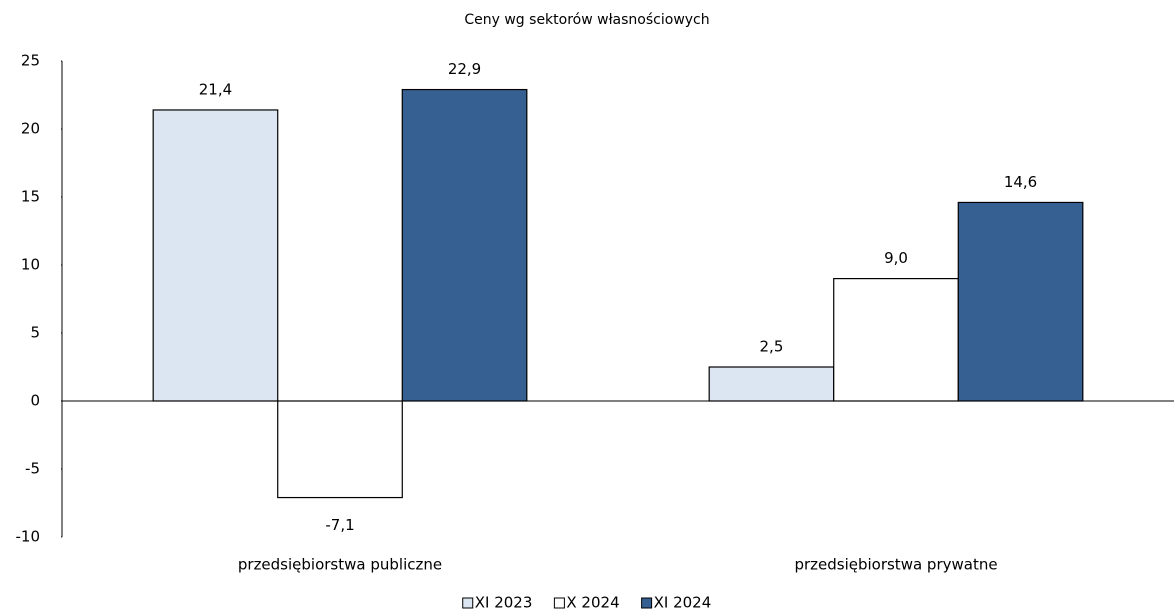  Describe the element at coordinates (896, 258) in the screenshot. I see `data-label: 9,0` at that location.